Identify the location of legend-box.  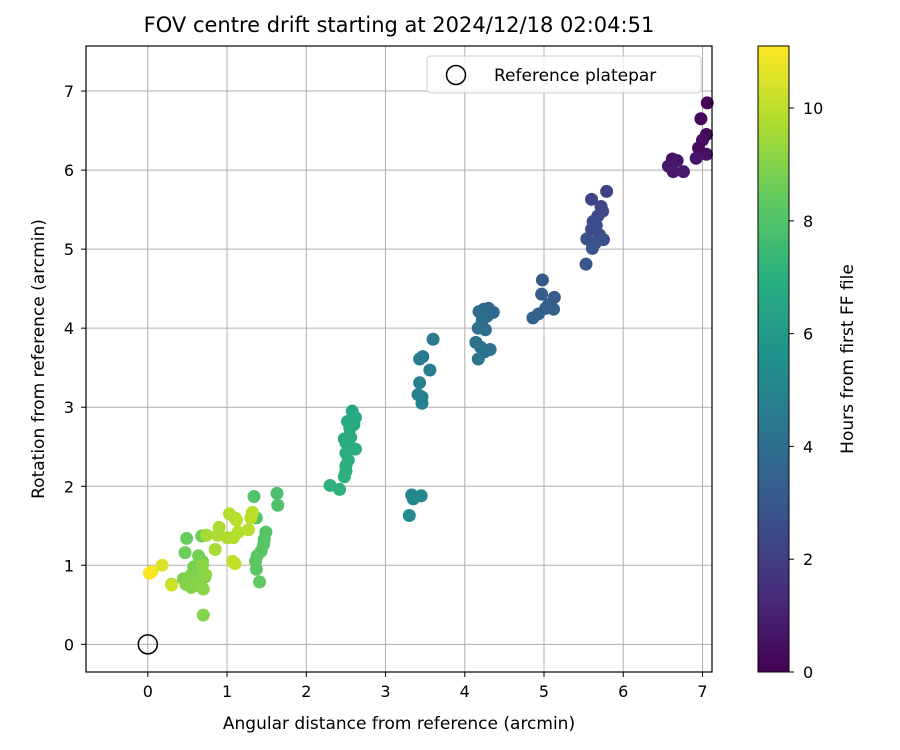
(564, 74).